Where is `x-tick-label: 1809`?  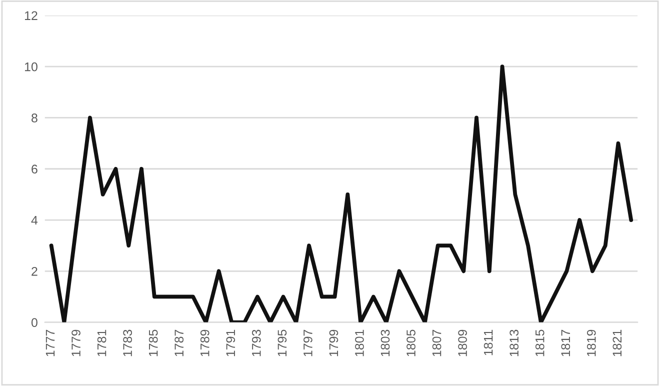 x-tick-label: 1809 is located at coordinates (462, 343).